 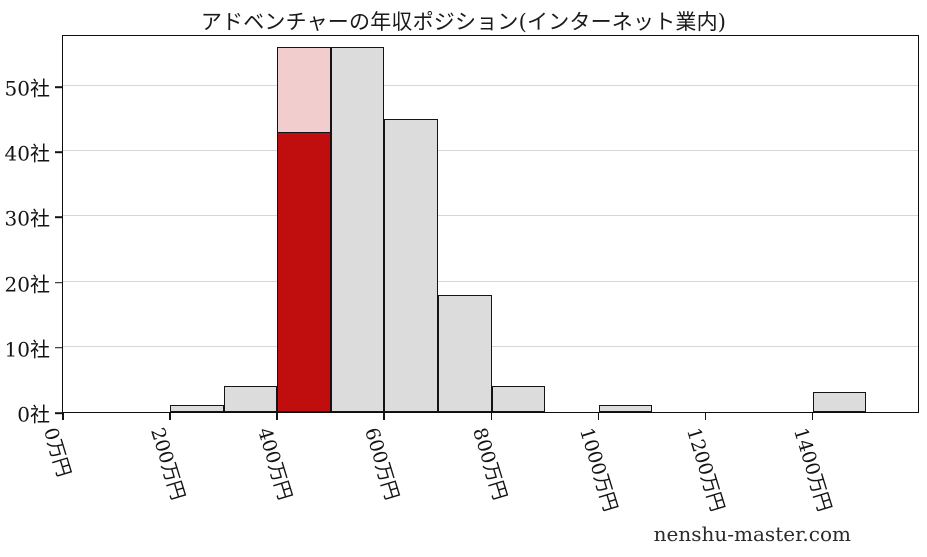 I want to click on y-tick-label-10: 10社, so click(x=27, y=349).